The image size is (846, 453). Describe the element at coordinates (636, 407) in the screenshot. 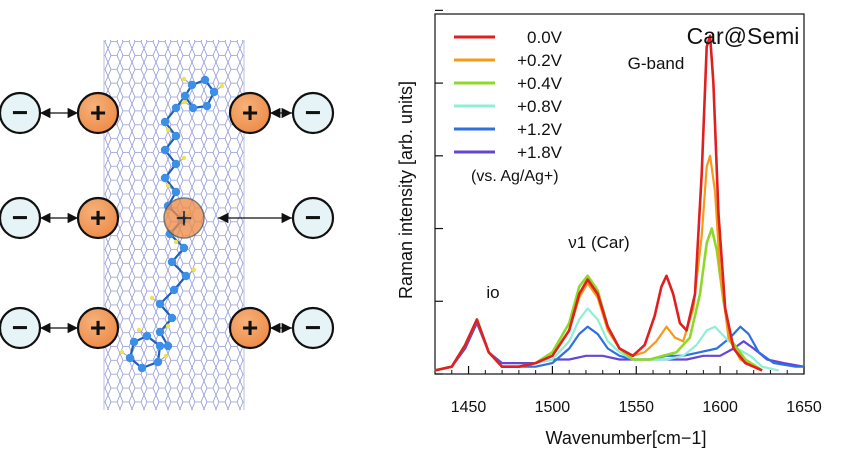

I see `x-tick-label: 1550` at that location.